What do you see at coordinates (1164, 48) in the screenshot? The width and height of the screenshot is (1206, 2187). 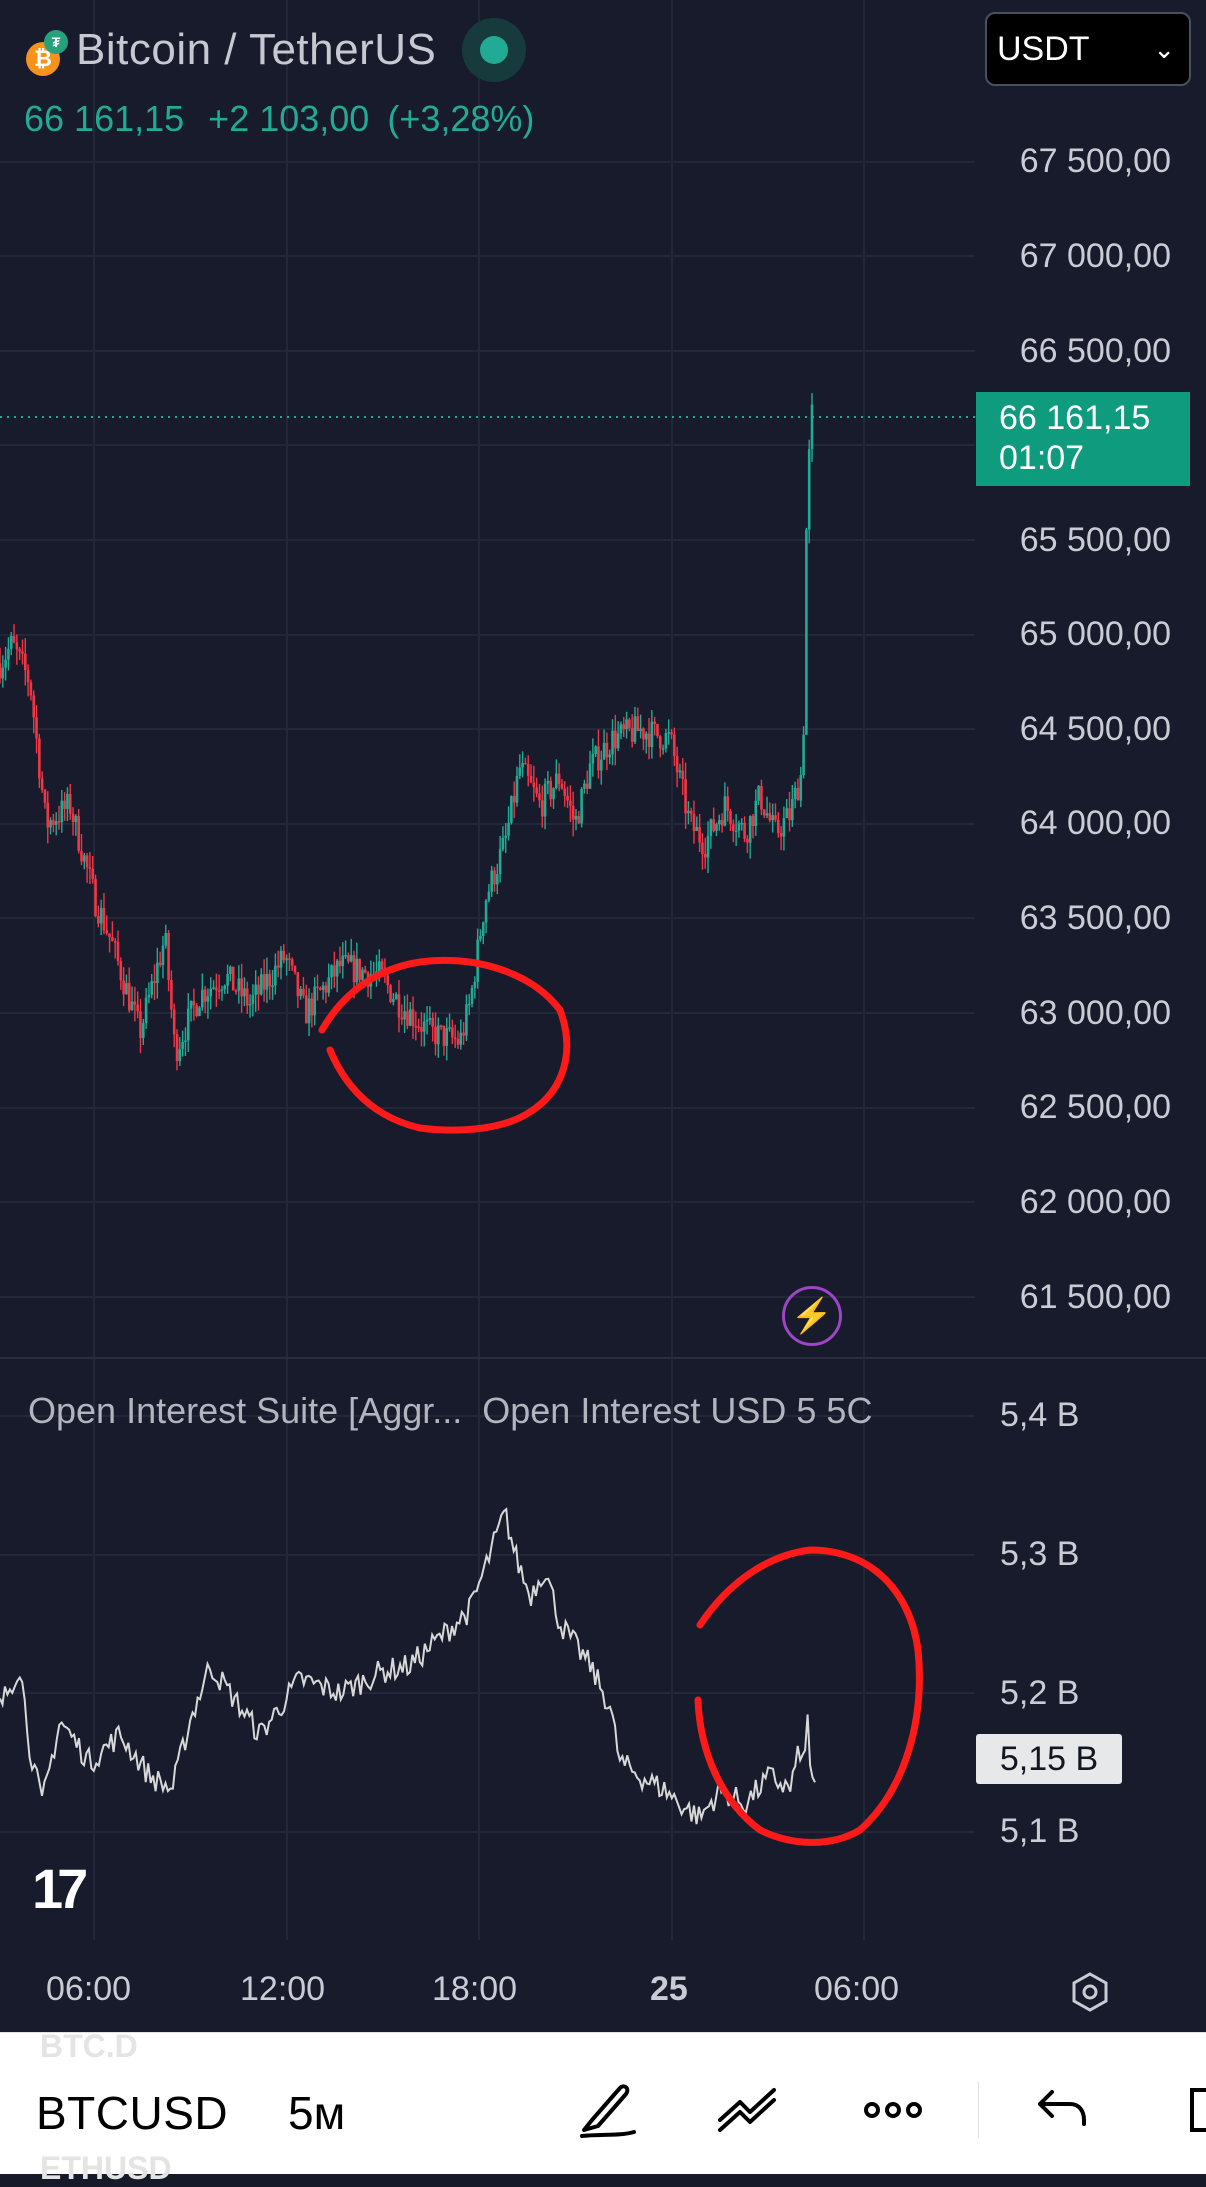 I see `chevron-down-icon: ⌄` at bounding box center [1164, 48].